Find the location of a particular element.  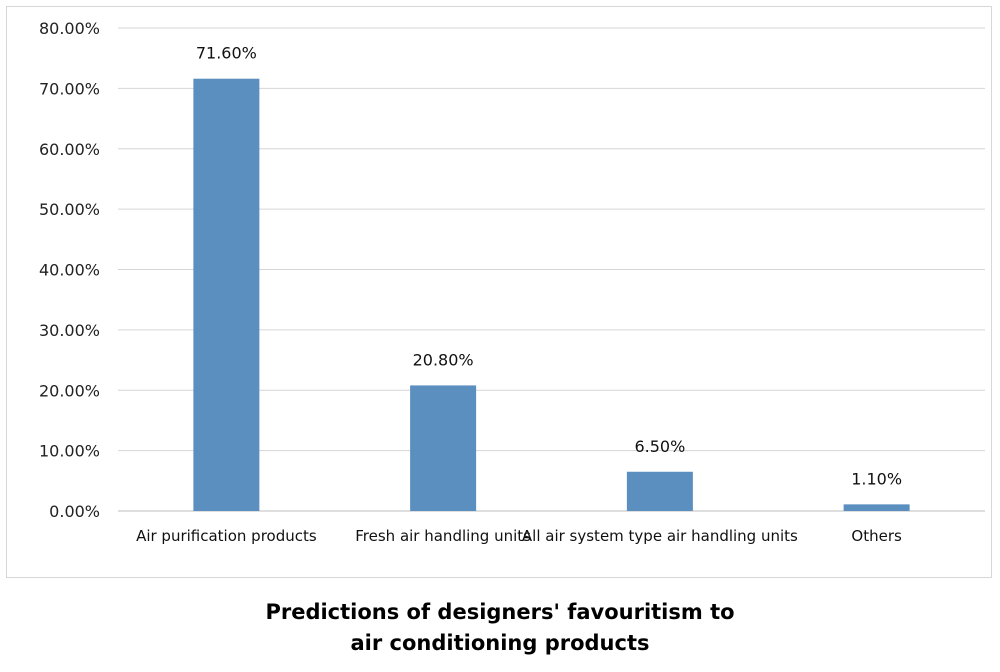

y-tick-label: 0.00% is located at coordinates (74, 511).